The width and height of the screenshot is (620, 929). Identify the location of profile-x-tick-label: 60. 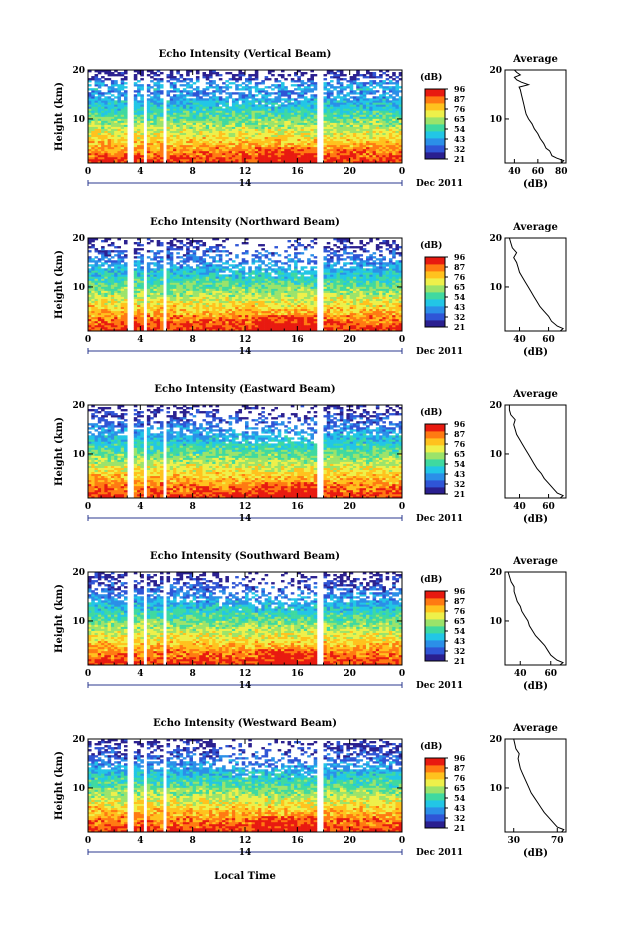
(538, 172).